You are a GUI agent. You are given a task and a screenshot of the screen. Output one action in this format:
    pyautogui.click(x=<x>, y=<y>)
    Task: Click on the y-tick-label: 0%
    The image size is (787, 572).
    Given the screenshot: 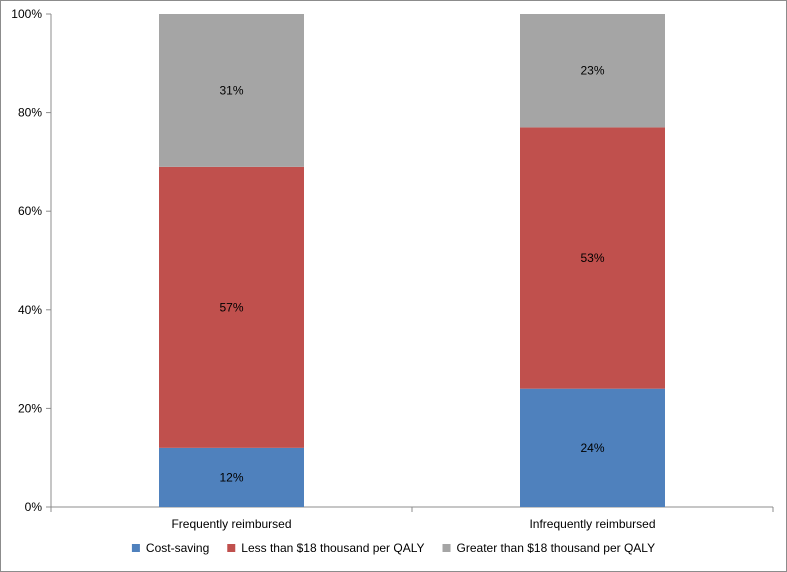 What is the action you would take?
    pyautogui.click(x=34, y=507)
    